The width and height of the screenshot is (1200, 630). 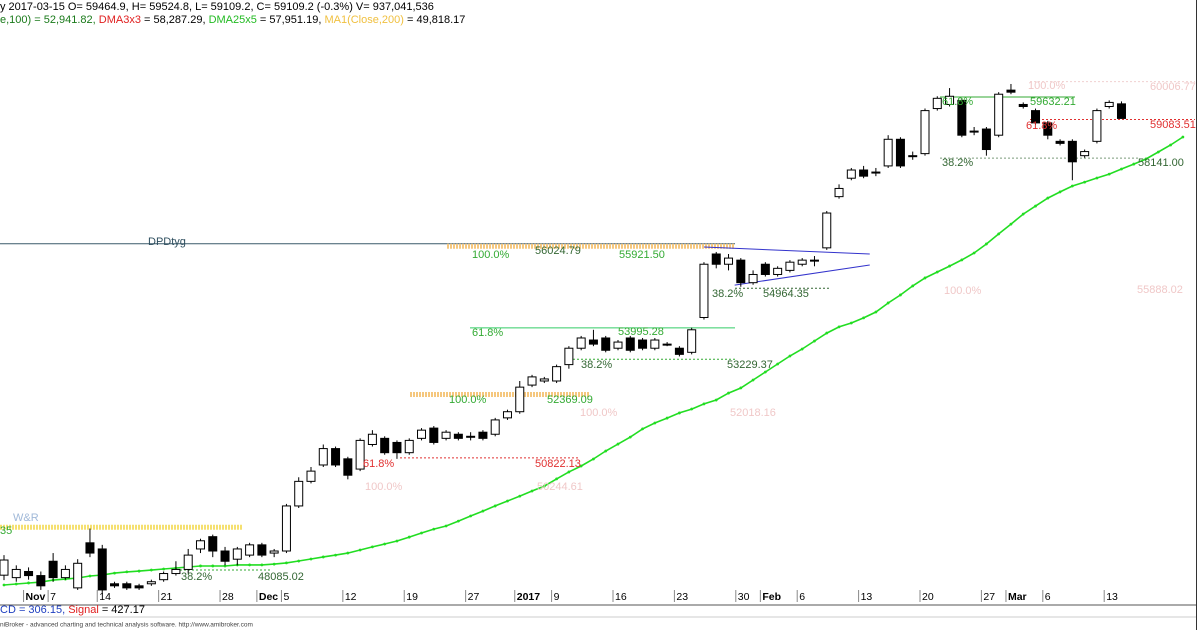 I want to click on header-line-2-segment: e,100) = 52,941.82,, so click(x=49, y=20).